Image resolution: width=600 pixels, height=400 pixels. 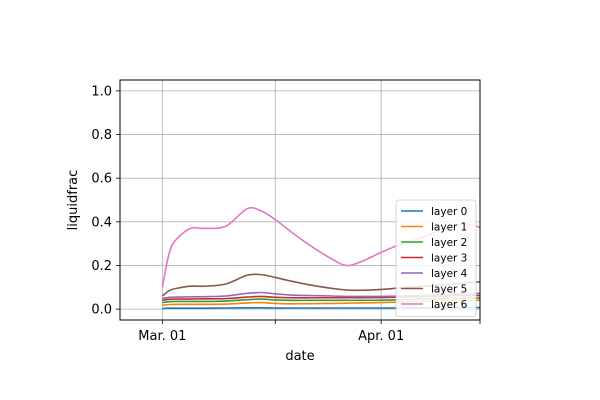 I want to click on legend-label: layer 5, so click(x=449, y=289).